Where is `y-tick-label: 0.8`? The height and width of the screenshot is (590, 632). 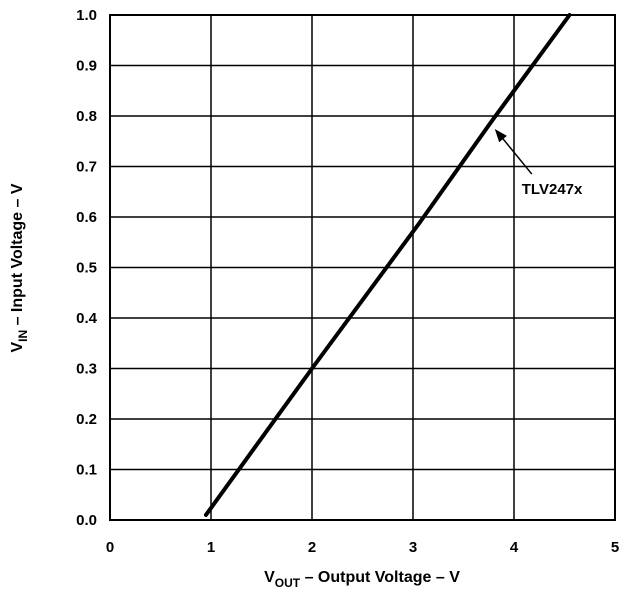
y-tick-label: 0.8 is located at coordinates (86, 116).